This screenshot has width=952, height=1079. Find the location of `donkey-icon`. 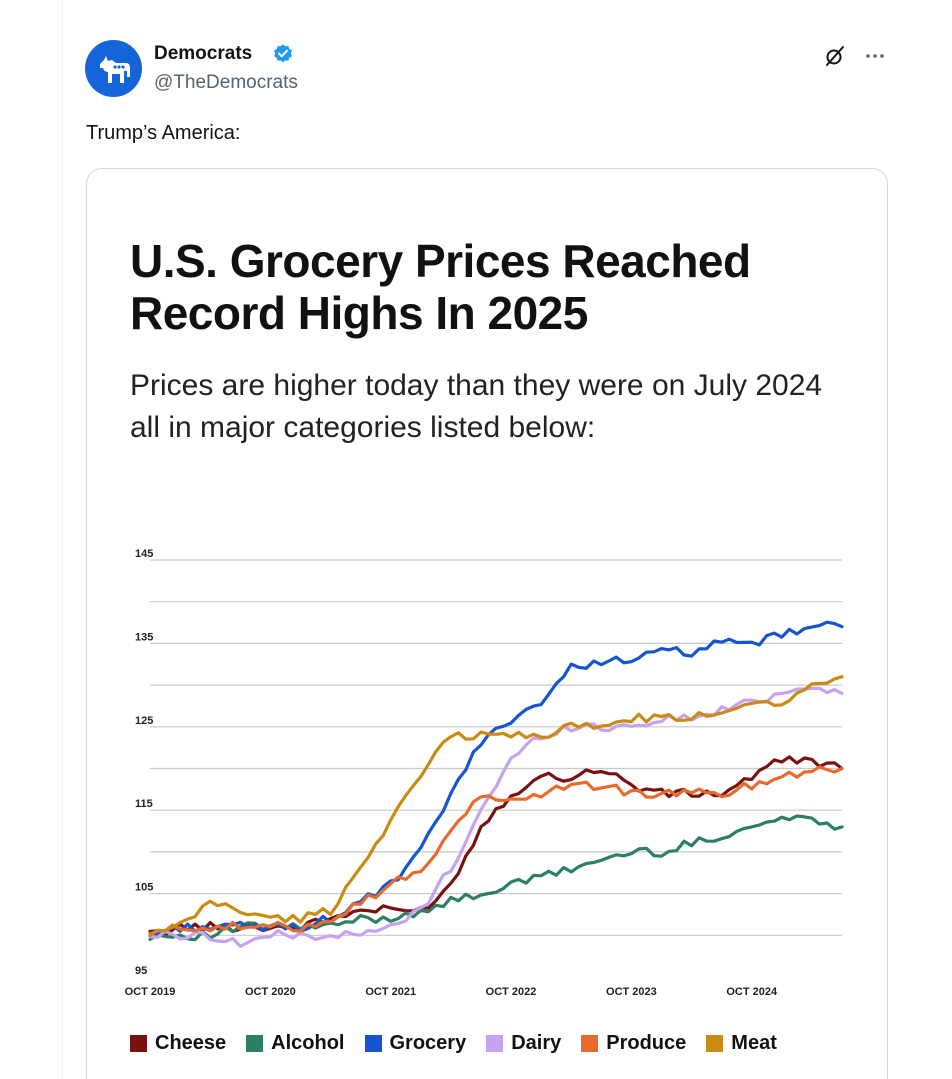

donkey-icon is located at coordinates (114, 69).